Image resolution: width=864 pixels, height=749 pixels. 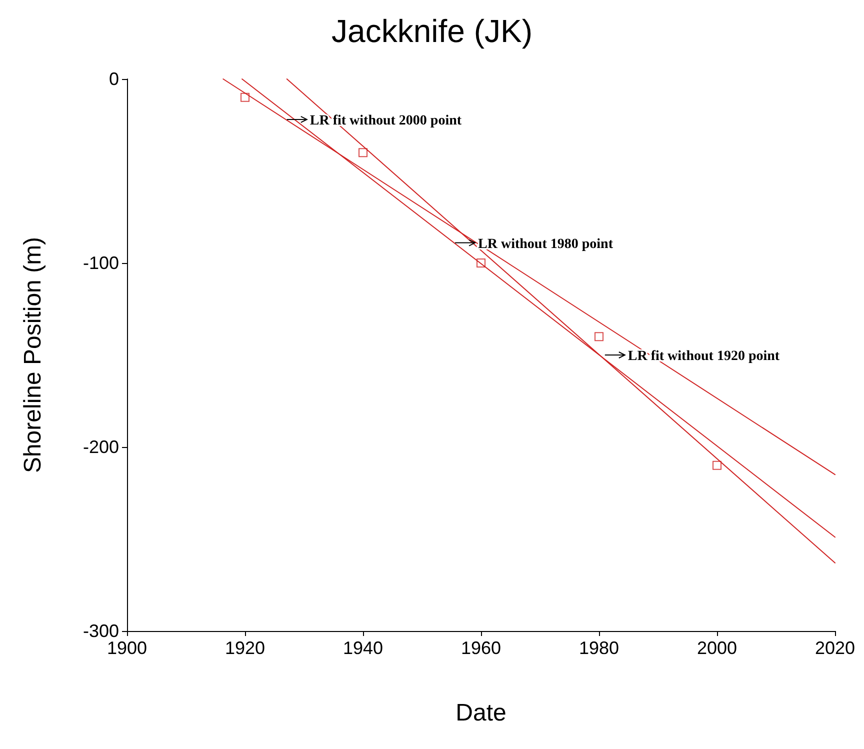 What do you see at coordinates (100, 263) in the screenshot?
I see `y-tick-label: -100` at bounding box center [100, 263].